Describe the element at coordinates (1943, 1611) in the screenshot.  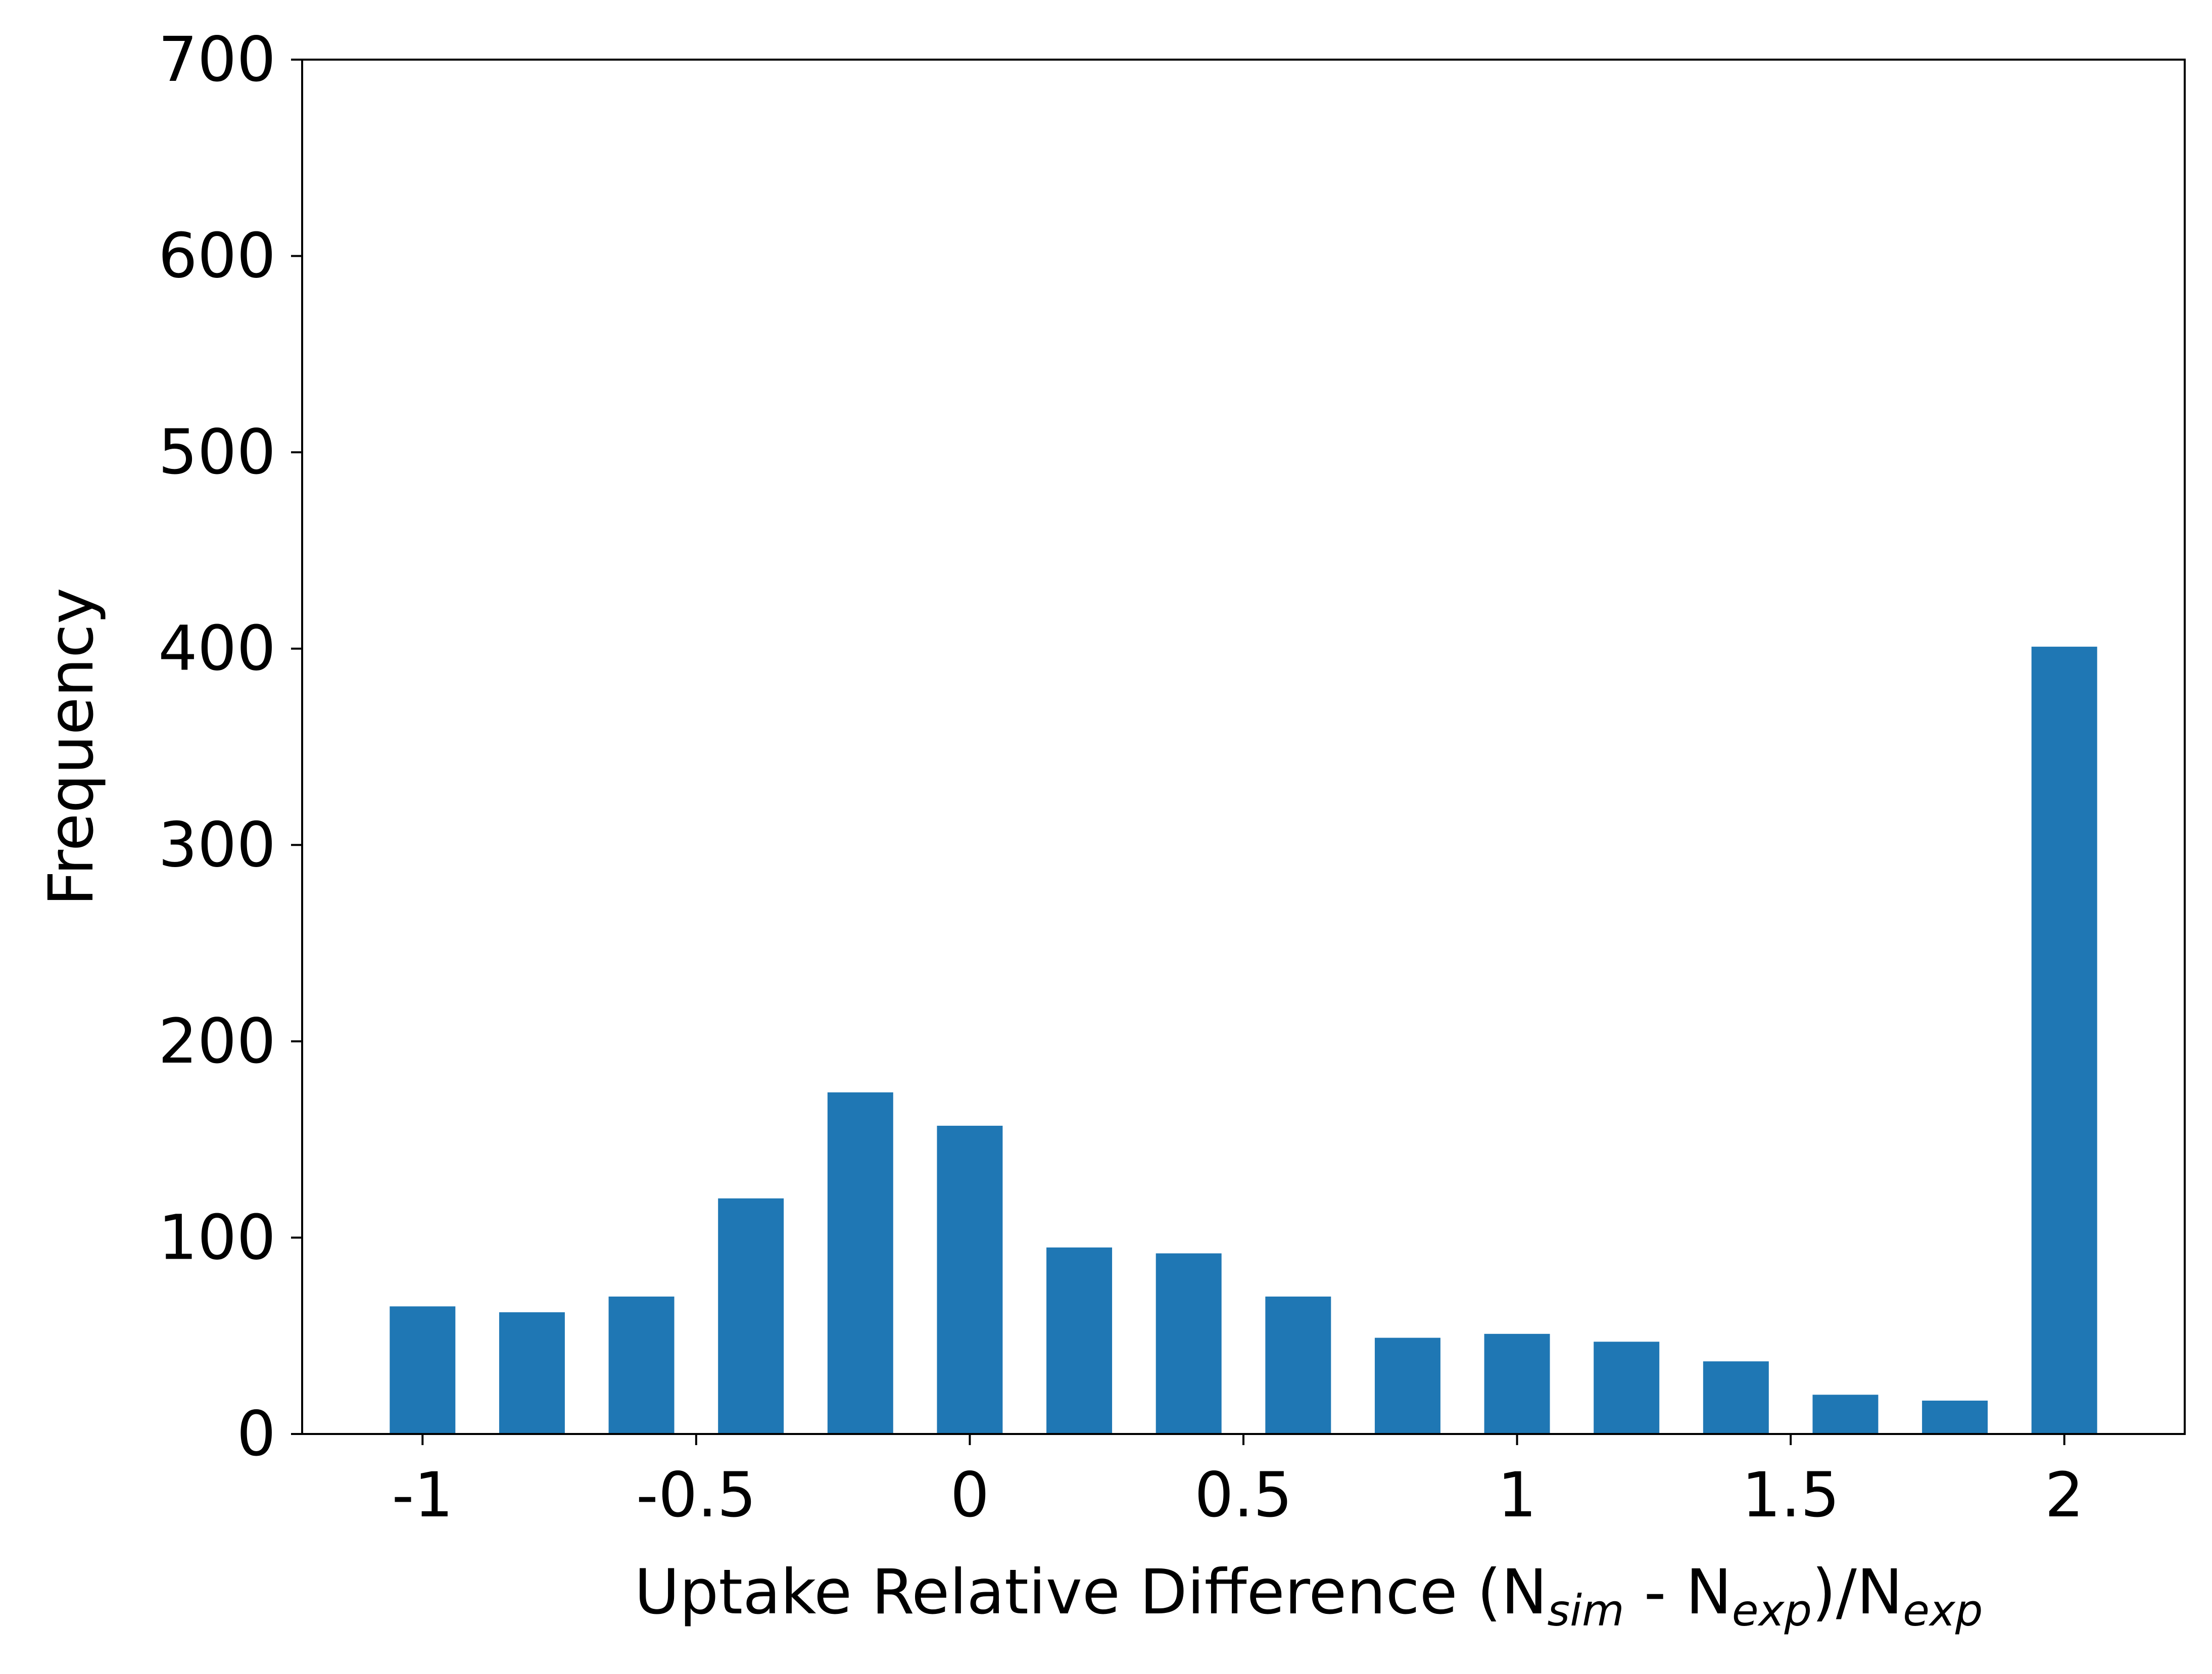
I see `x-axis-label-sub-exp-2: exp` at that location.